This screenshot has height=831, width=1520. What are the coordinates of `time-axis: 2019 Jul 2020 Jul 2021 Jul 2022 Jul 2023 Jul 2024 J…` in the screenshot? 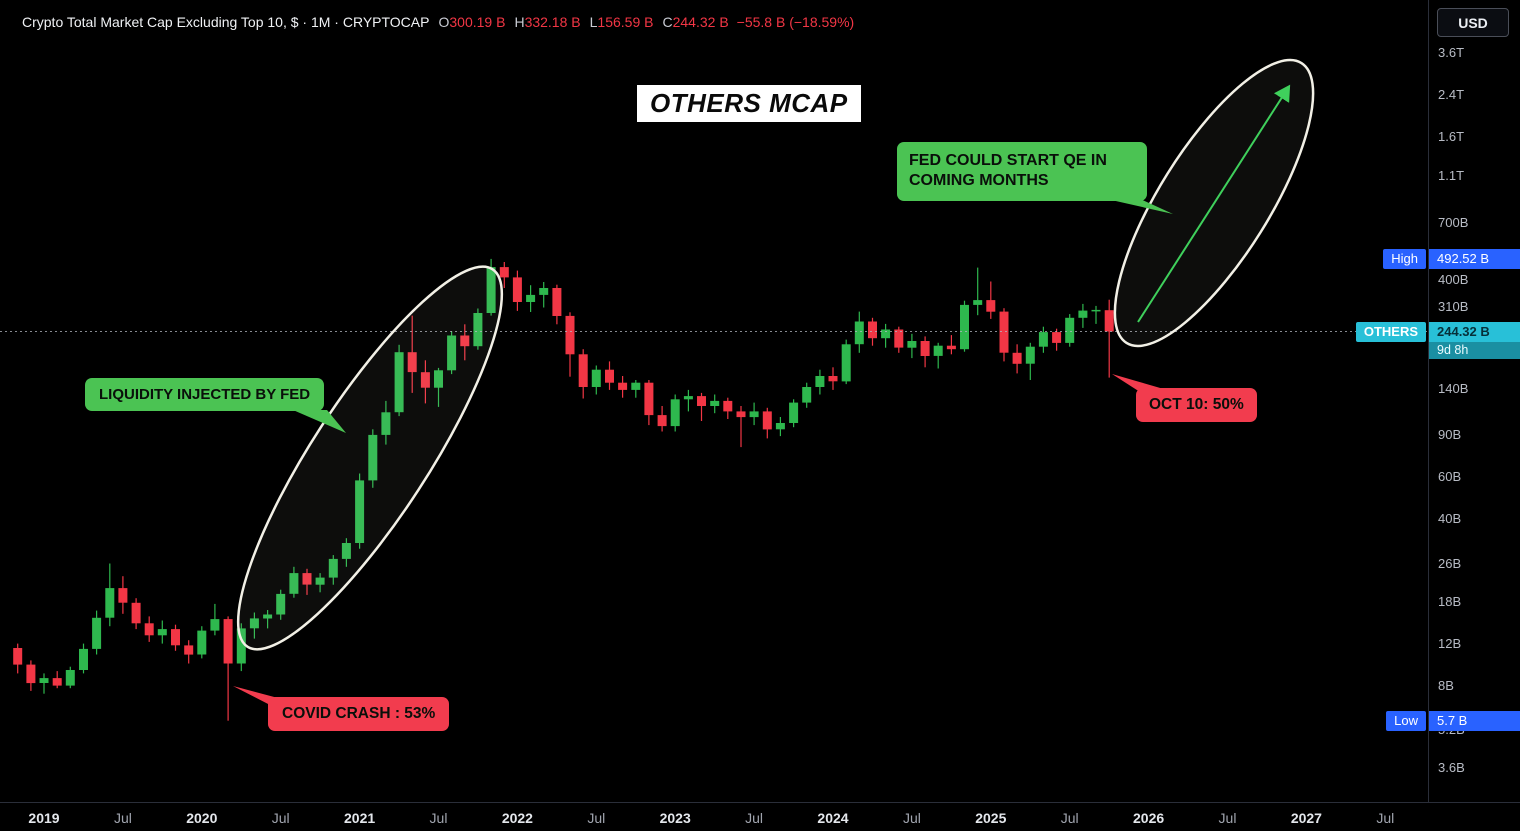 It's located at (760, 816).